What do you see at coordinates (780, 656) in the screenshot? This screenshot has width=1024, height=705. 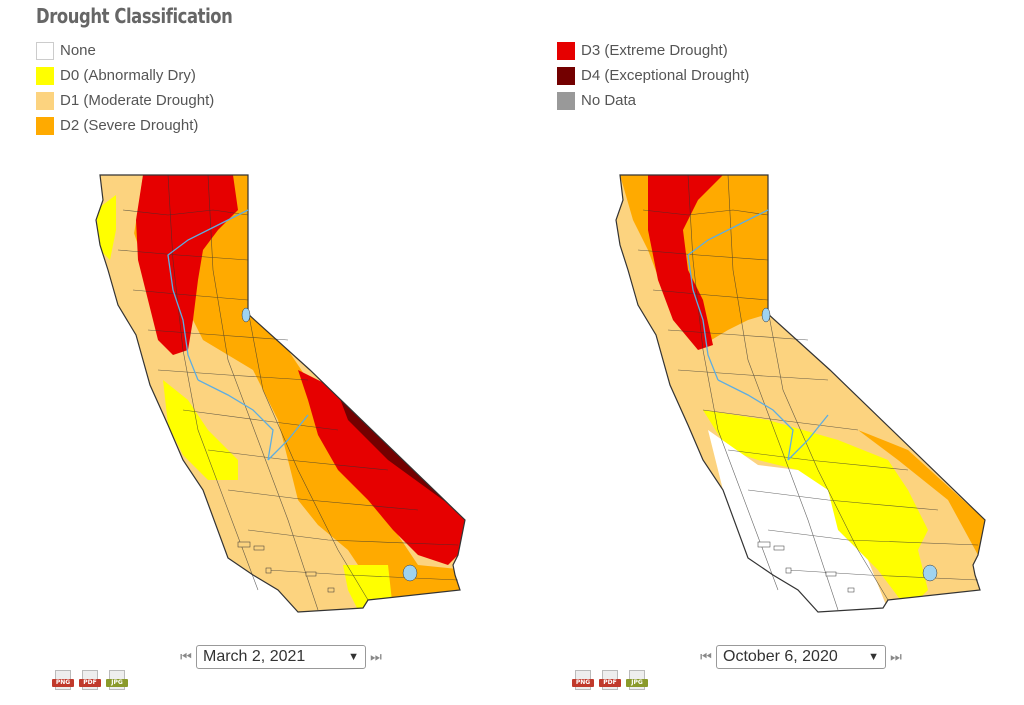 I see `selected-date: October 6, 2020` at bounding box center [780, 656].